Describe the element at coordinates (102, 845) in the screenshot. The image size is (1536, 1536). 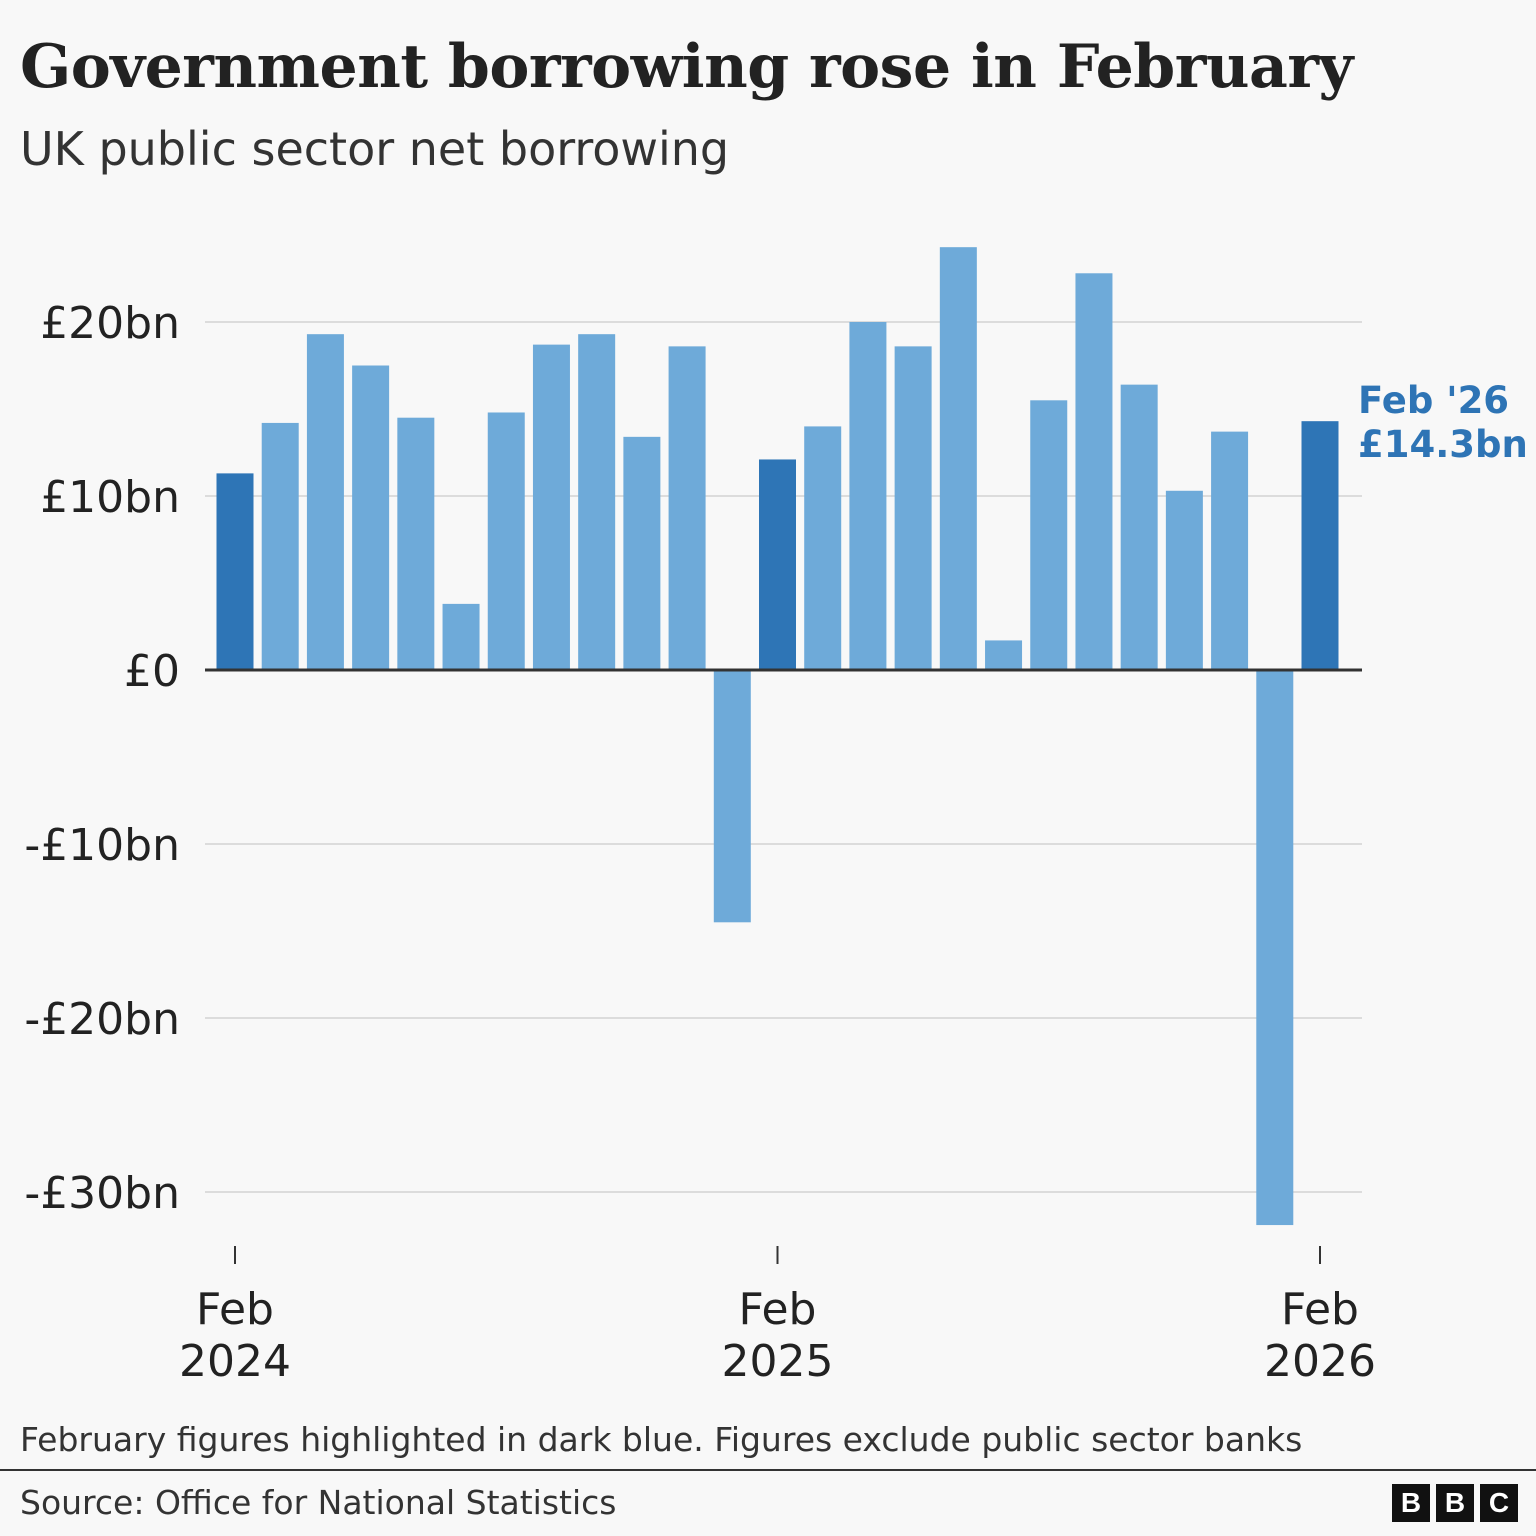
I see `y-tick-label: -£10bn` at that location.